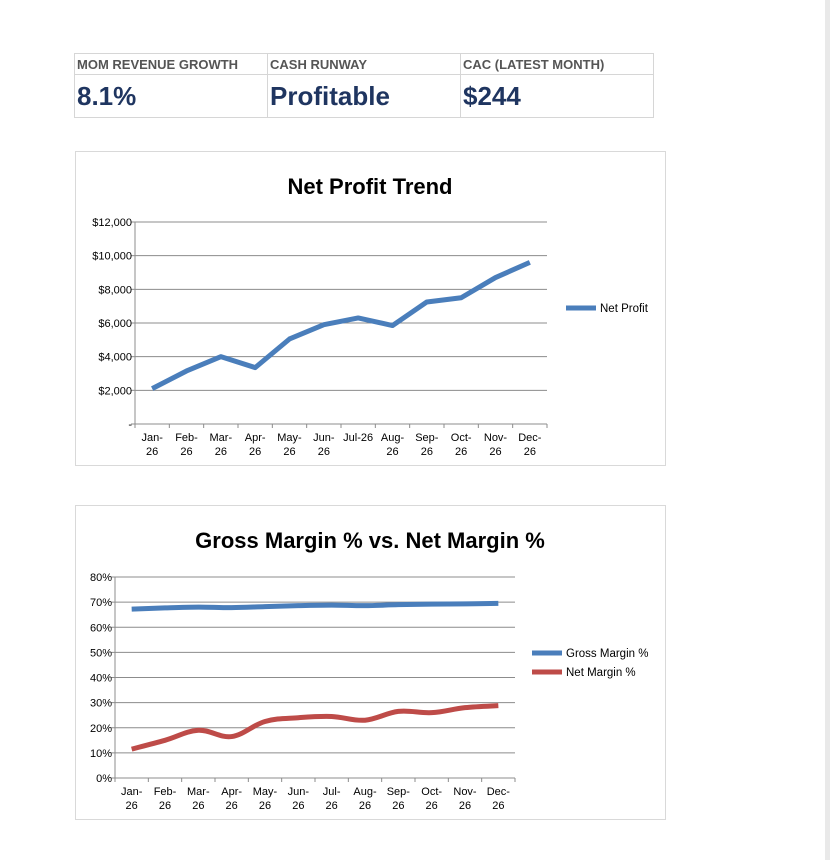  What do you see at coordinates (624, 309) in the screenshot?
I see `net-profit-legend-label: Net Profit` at bounding box center [624, 309].